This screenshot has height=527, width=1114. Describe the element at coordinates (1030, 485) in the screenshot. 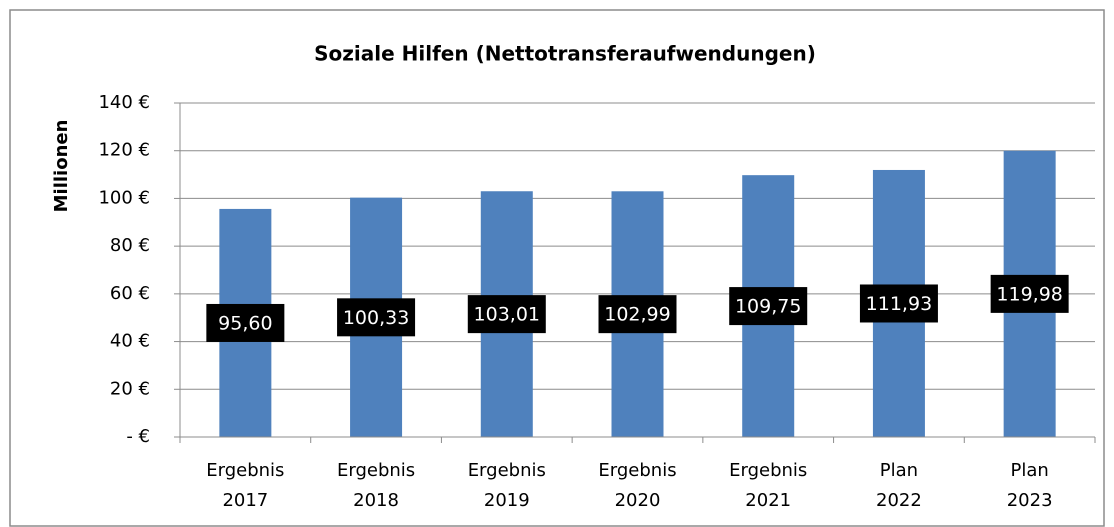

I see `x-tick-label: Plan 2023` at that location.